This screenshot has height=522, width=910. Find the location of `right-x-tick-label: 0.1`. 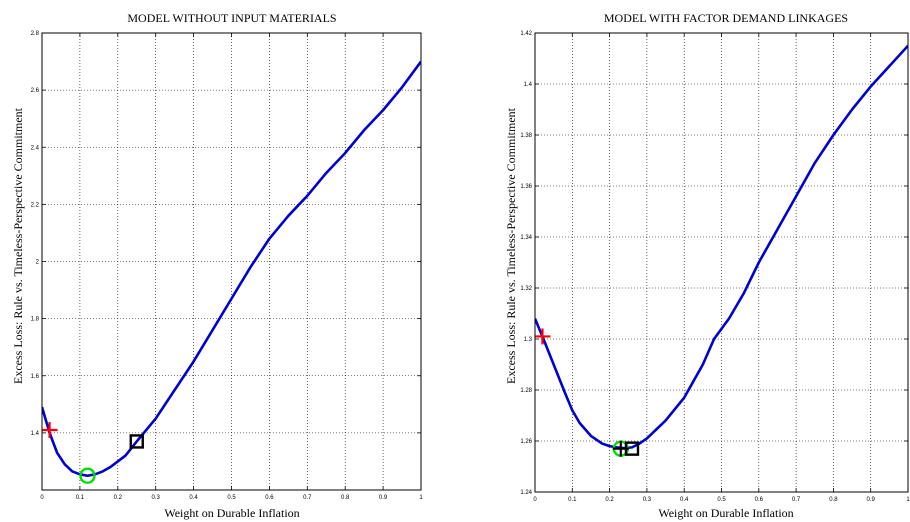

right-x-tick-label: 0.1 is located at coordinates (572, 500).